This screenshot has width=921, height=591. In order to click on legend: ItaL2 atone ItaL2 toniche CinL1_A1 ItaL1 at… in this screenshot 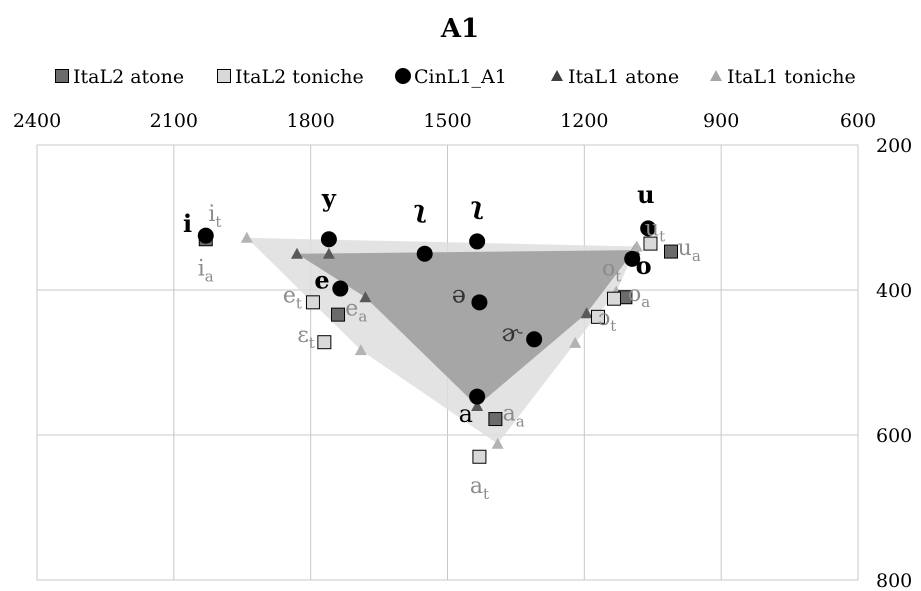, I will do `click(455, 77)`.